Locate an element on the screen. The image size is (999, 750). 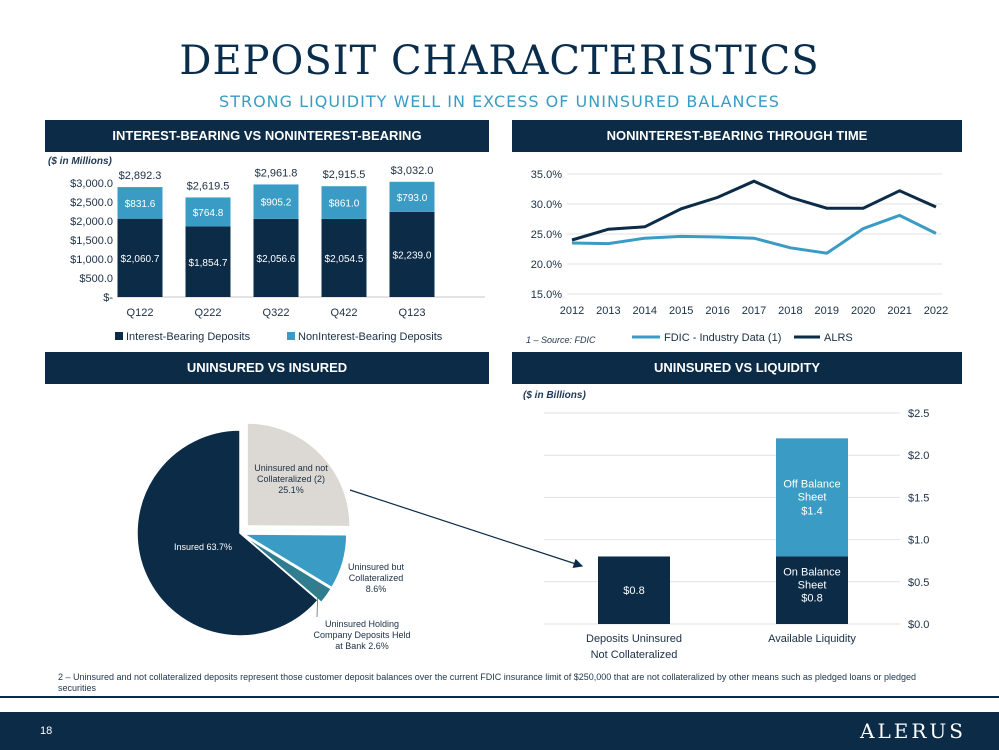
y-tick-label: $3,000.0 is located at coordinates (91, 184).